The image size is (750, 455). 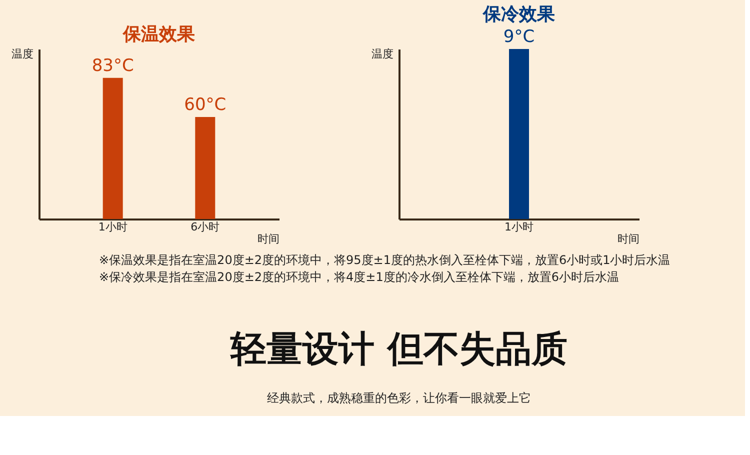 I want to click on chart-title: 保温效果, so click(x=159, y=34).